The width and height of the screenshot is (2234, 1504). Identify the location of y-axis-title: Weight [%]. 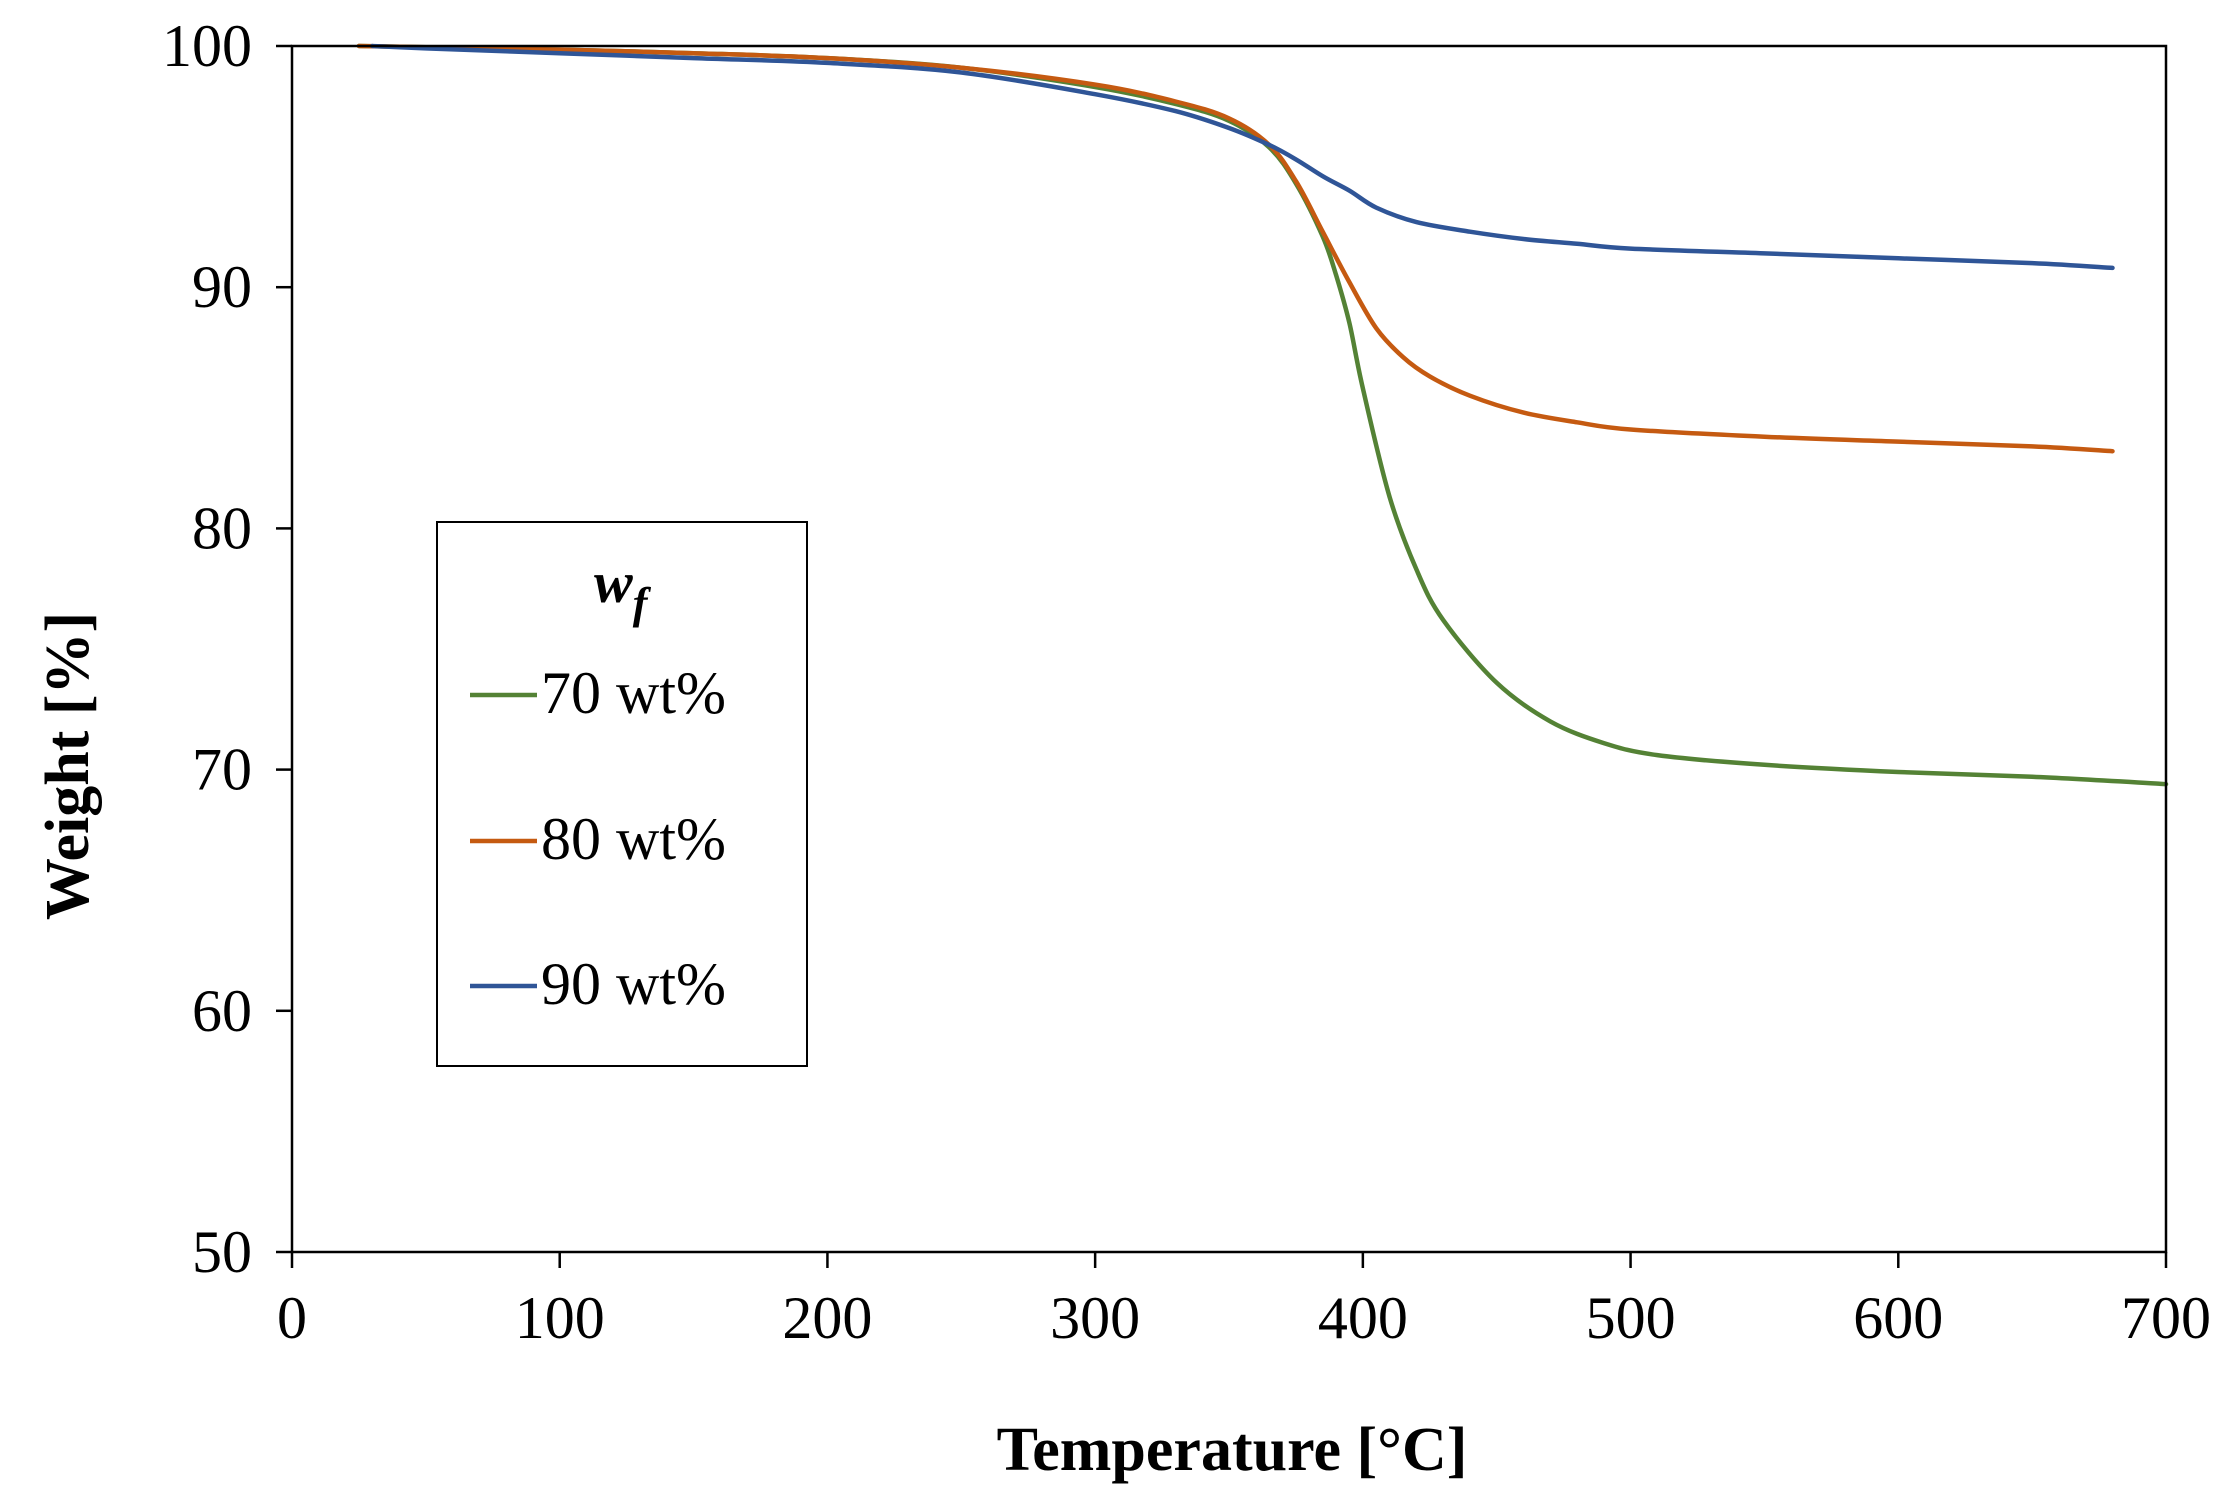
(68, 766).